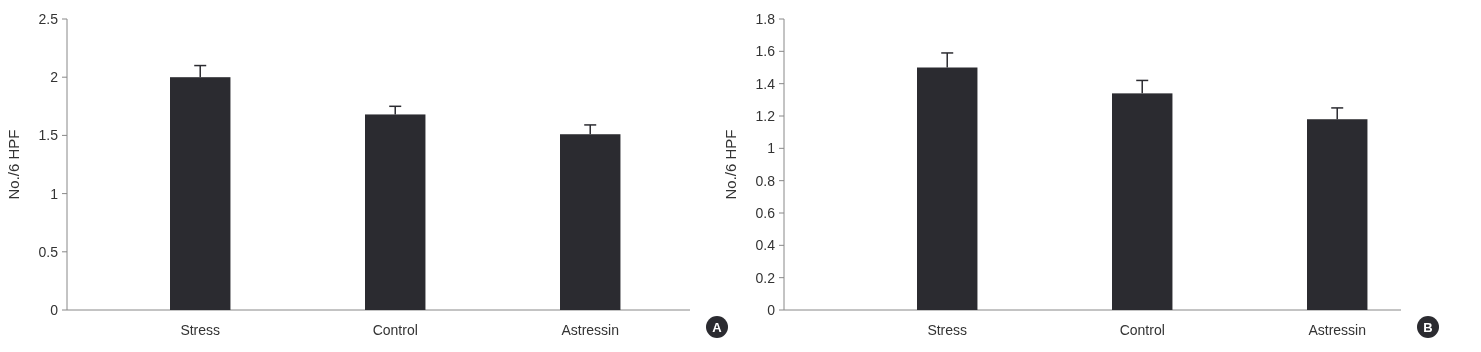 The image size is (1481, 352). Describe the element at coordinates (765, 83) in the screenshot. I see `y-tick-label: 1.4` at that location.